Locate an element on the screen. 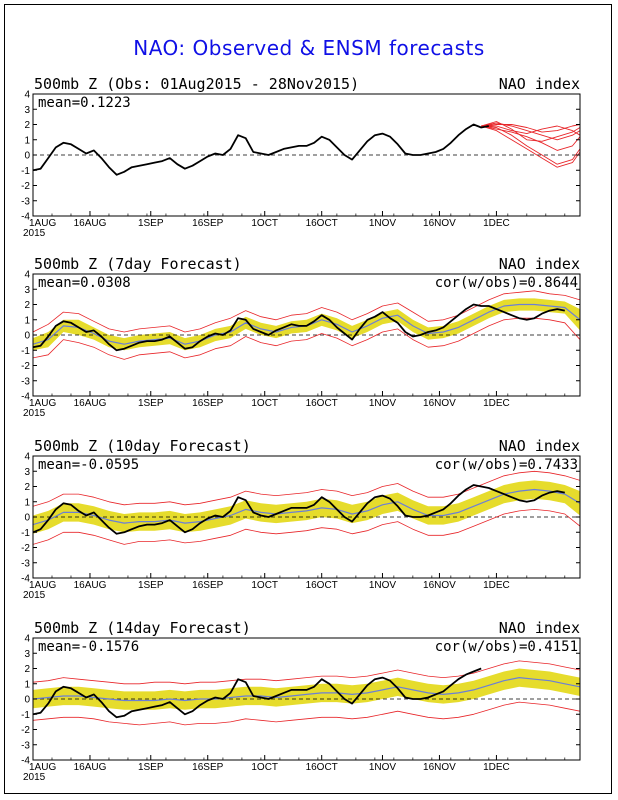 This screenshot has height=800, width=618. panel-title: 500mb Z (7day Forecast) is located at coordinates (138, 264).